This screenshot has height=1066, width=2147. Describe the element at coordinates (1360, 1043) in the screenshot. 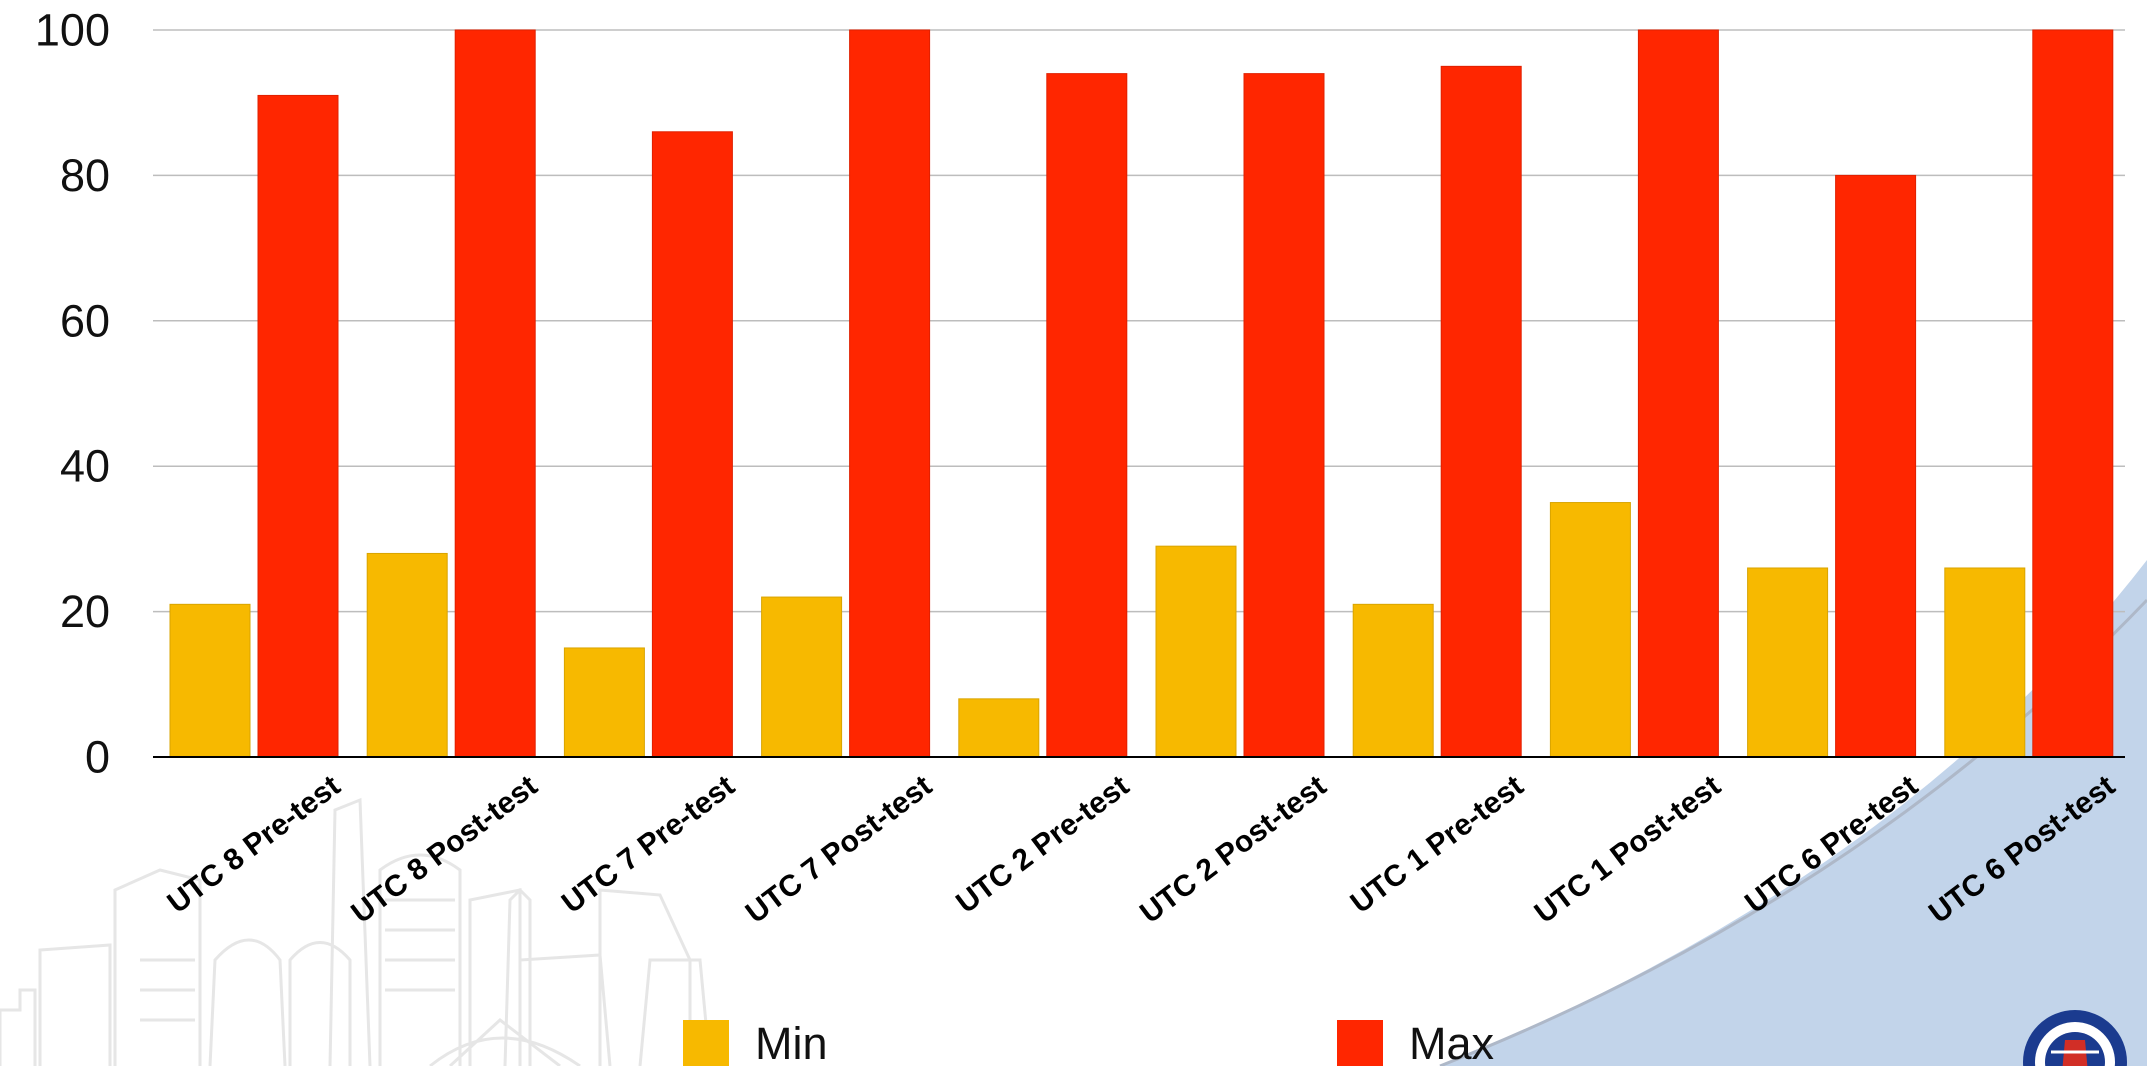

I see `legend-swatch-max` at that location.